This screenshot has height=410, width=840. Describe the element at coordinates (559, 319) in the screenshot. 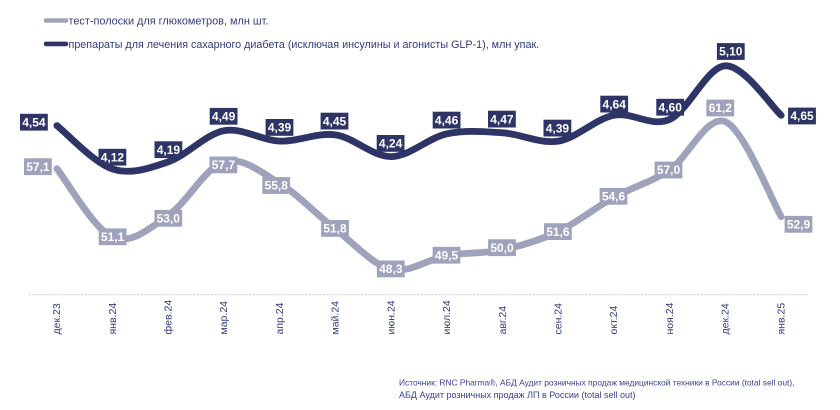

I see `svg-text: сен.24` at that location.